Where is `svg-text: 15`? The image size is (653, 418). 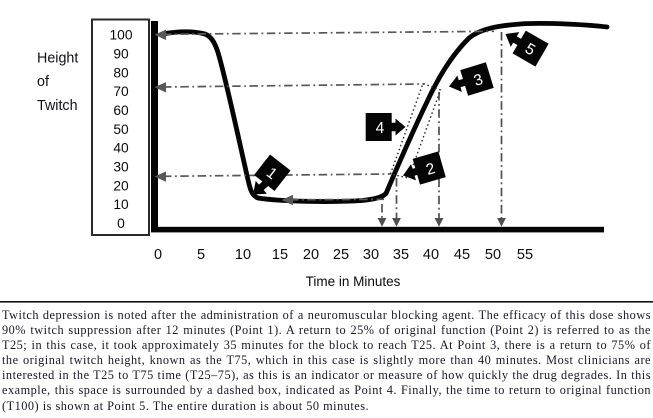 svg-text: 15 is located at coordinates (280, 255).